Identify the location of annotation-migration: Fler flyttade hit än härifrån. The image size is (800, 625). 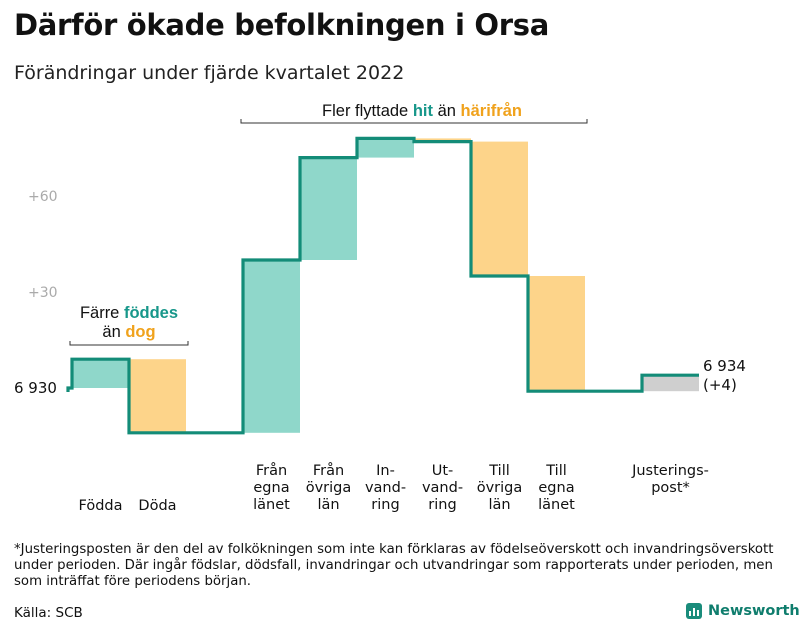
(422, 111).